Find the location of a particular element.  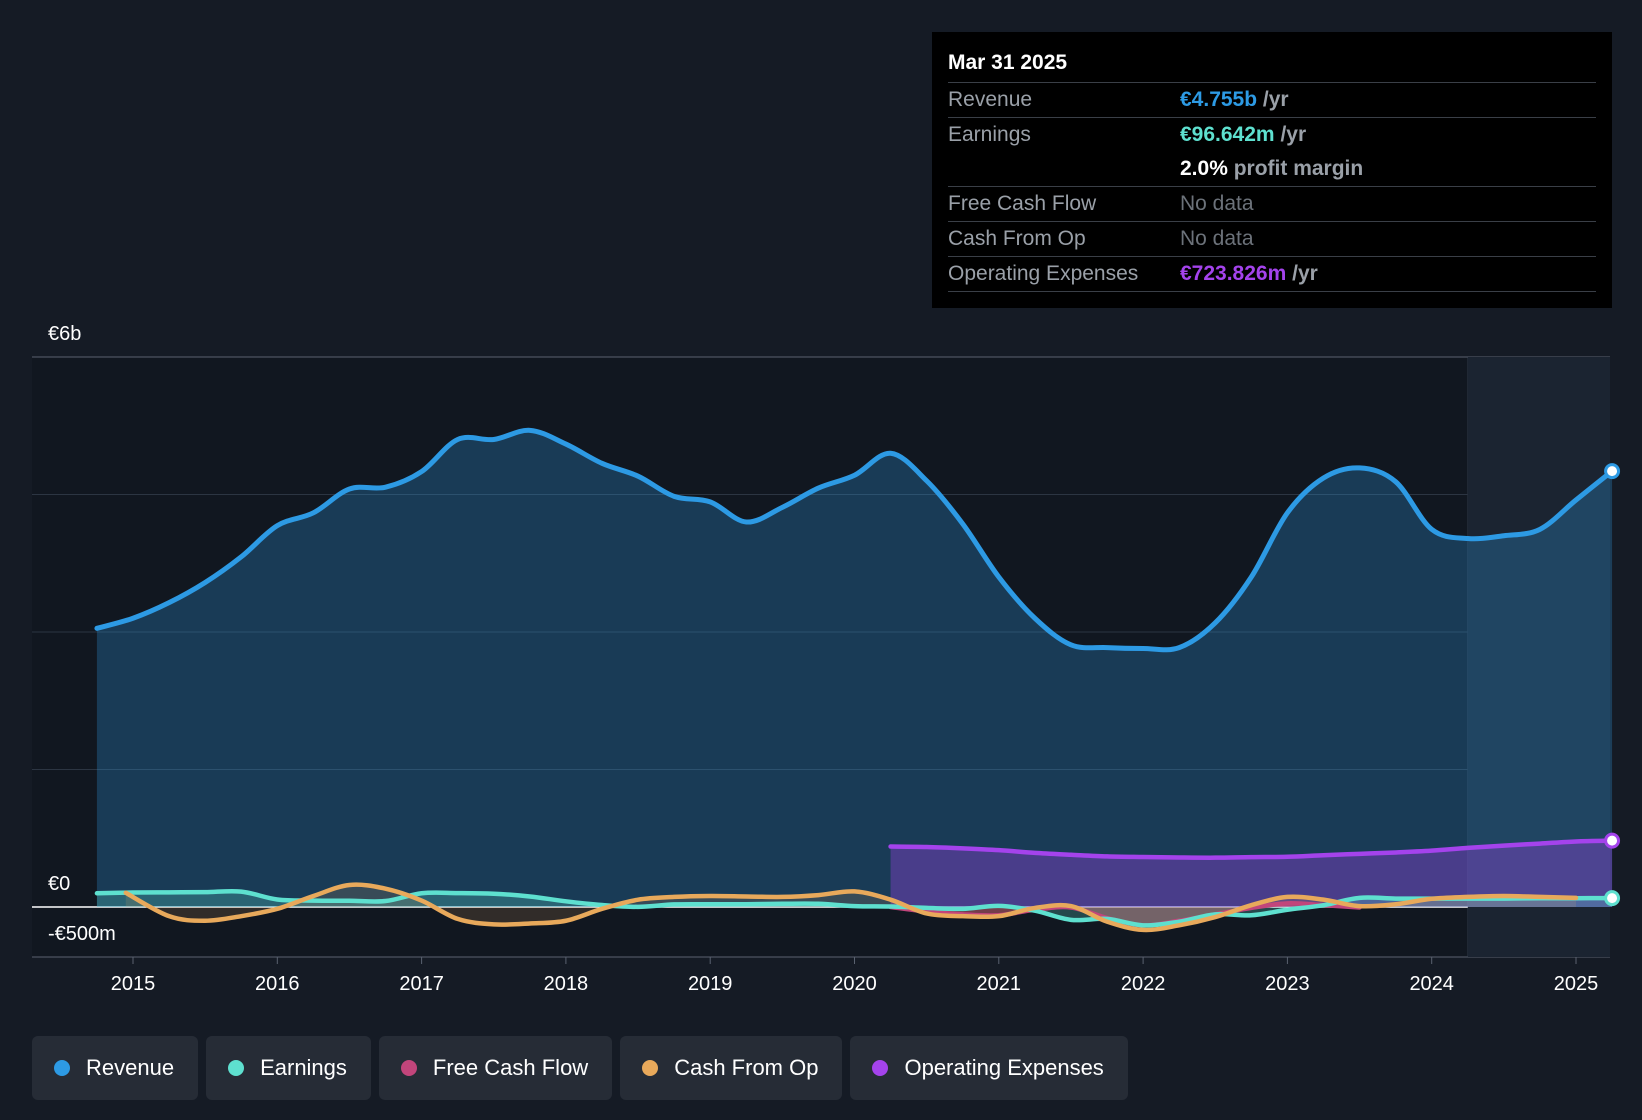

y-axis-label-bottom: -€500m is located at coordinates (82, 934).